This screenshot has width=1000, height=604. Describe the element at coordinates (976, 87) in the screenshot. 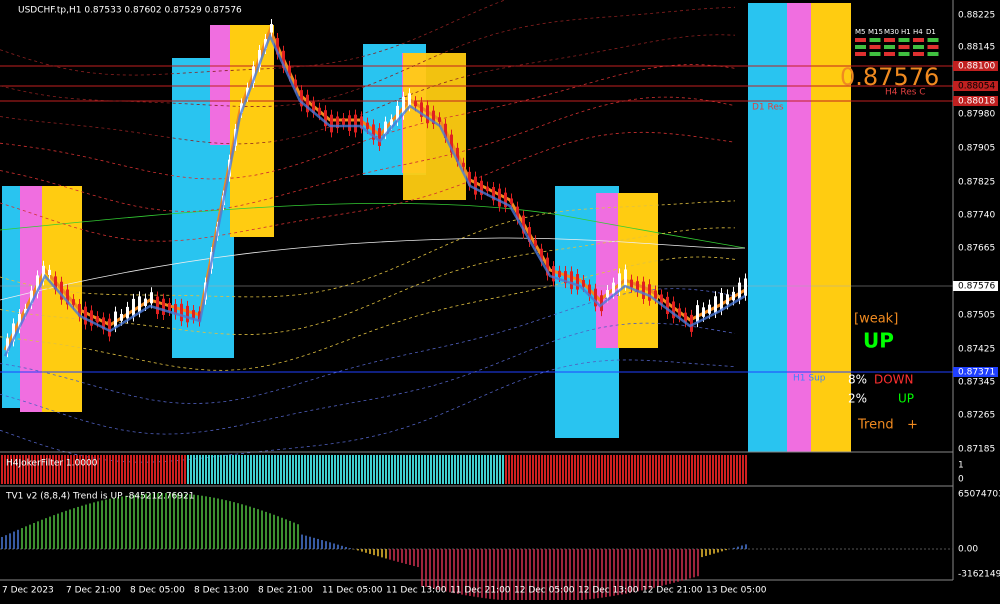

I see `price-label: 0.88054` at that location.